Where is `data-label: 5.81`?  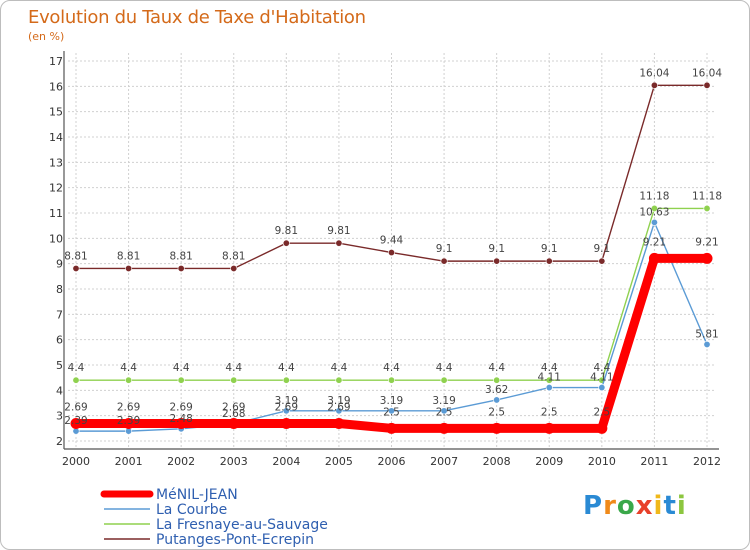
data-label: 5.81 is located at coordinates (706, 334).